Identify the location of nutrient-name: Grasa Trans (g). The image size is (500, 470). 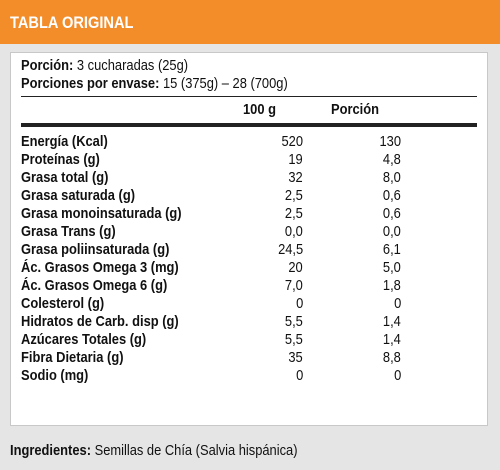
(68, 231).